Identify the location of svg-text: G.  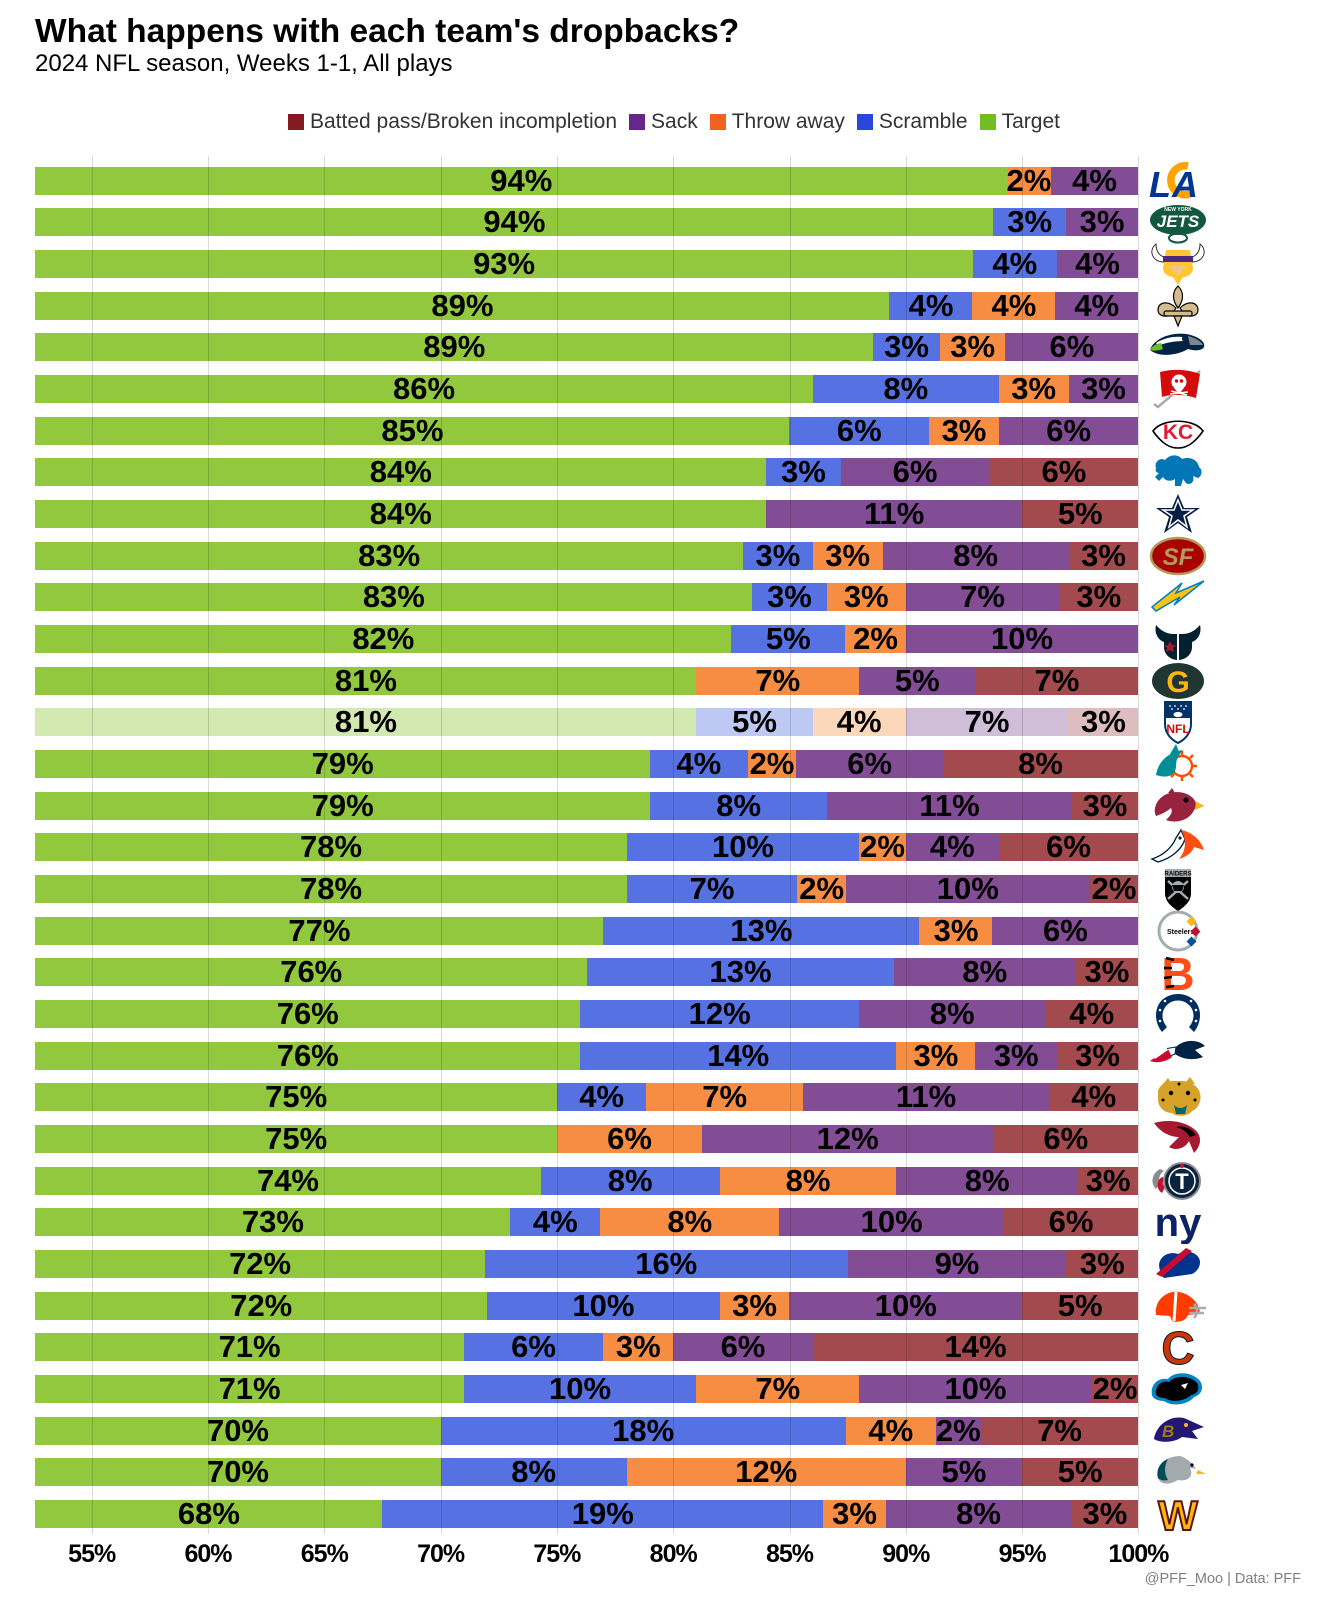
(1177, 682).